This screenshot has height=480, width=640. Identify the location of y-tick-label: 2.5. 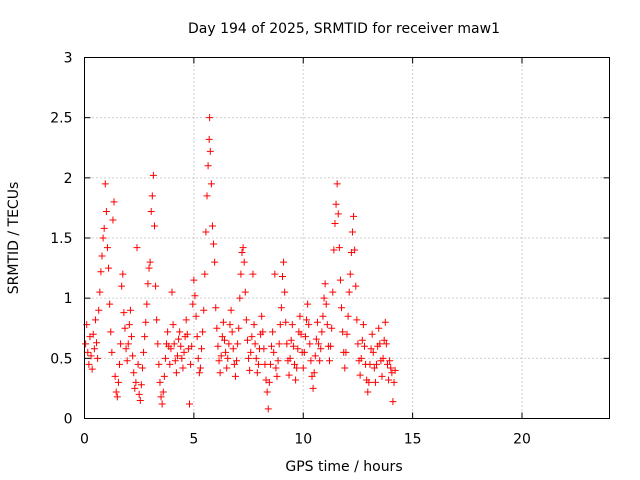
(61, 119).